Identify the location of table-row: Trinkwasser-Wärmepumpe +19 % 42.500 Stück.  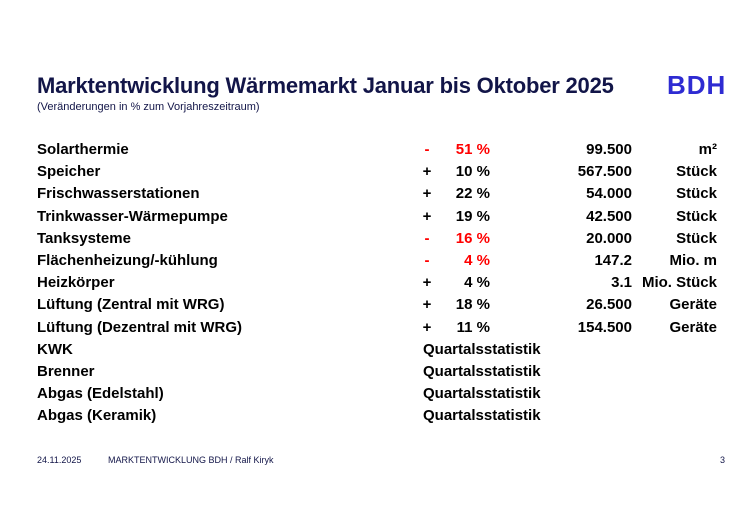
(375, 219).